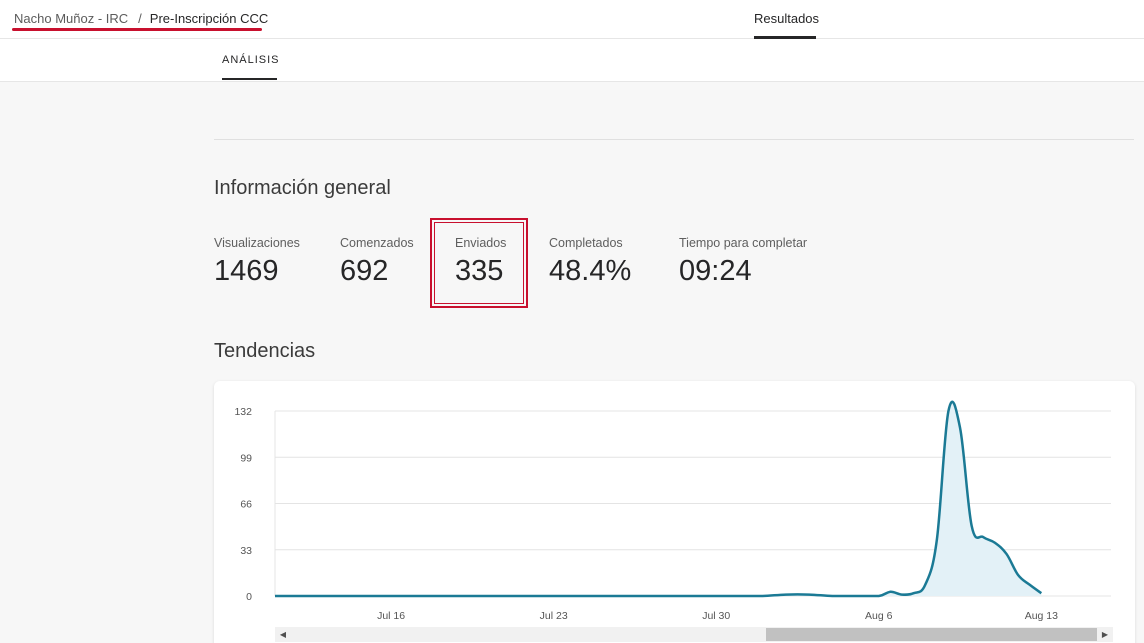 This screenshot has height=643, width=1144. What do you see at coordinates (249, 79) in the screenshot?
I see `tab-analysis-active-indicator` at bounding box center [249, 79].